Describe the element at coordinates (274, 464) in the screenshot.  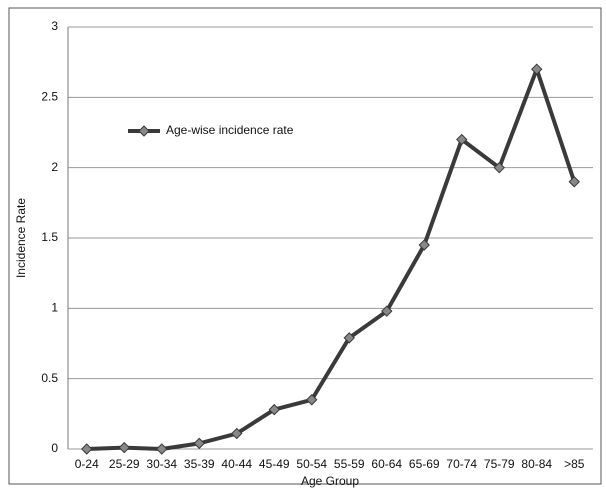
I see `x-tick-label: 45-49` at that location.